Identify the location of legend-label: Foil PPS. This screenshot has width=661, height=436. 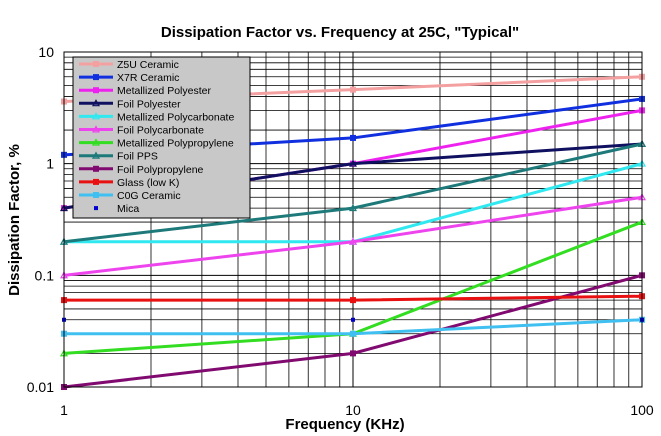
(137, 157).